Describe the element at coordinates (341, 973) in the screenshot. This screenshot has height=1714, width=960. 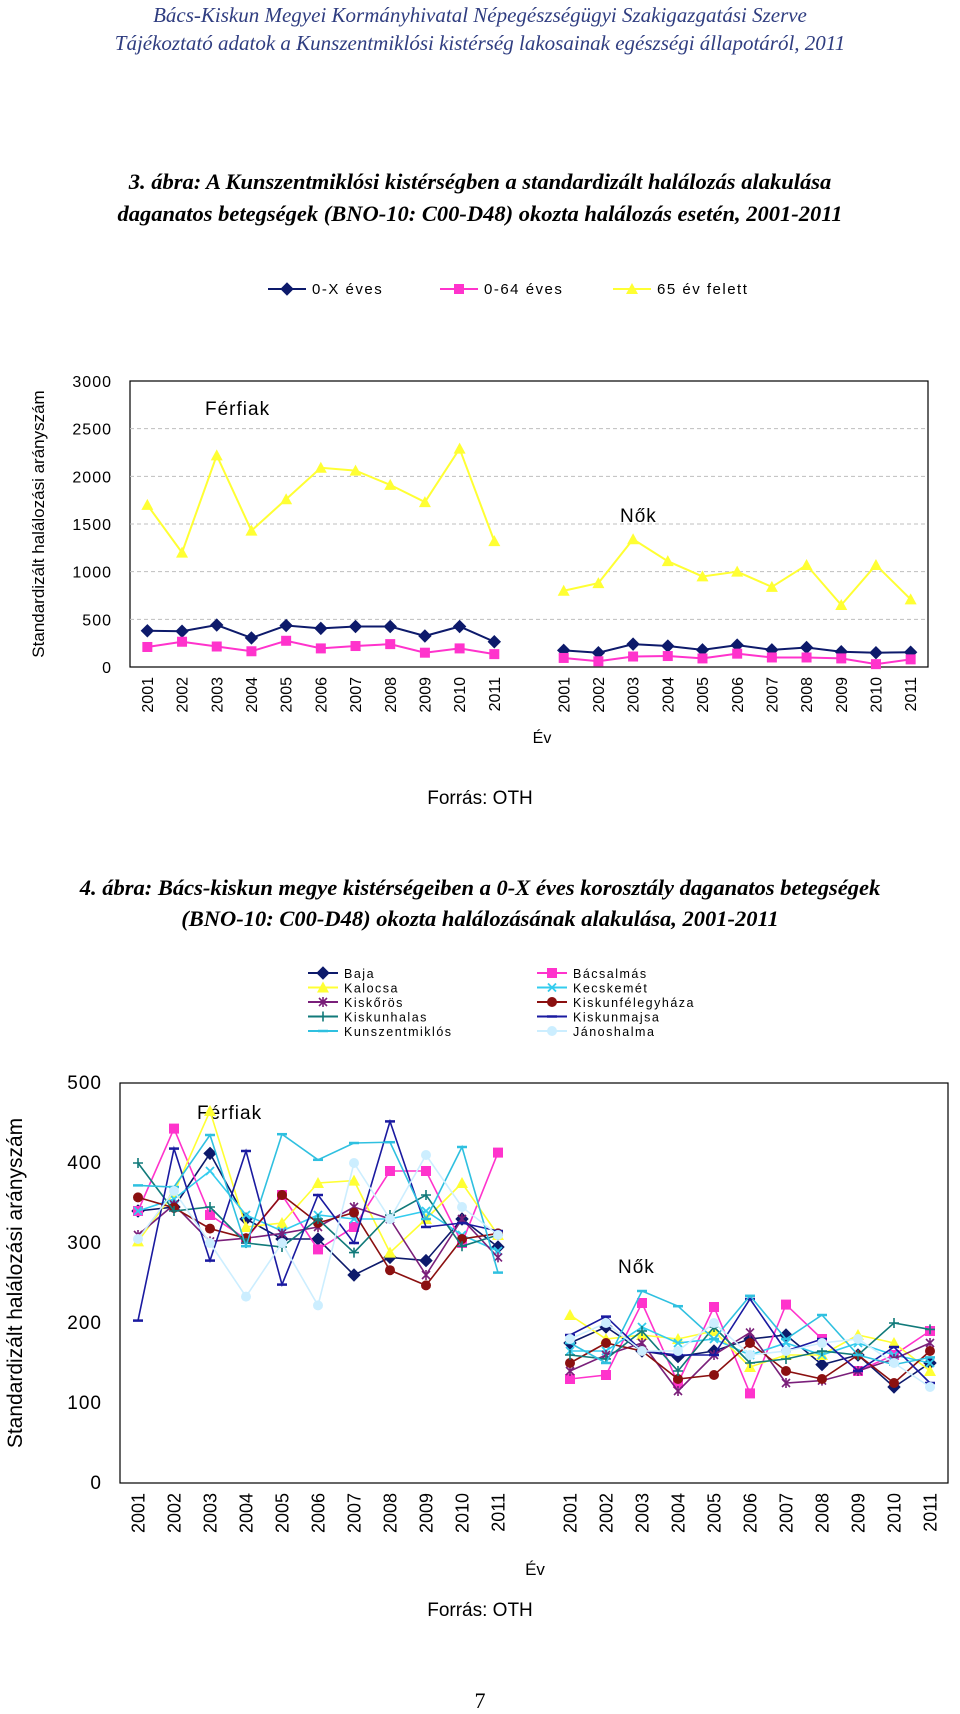
I see `legend-entry: Baja` at that location.